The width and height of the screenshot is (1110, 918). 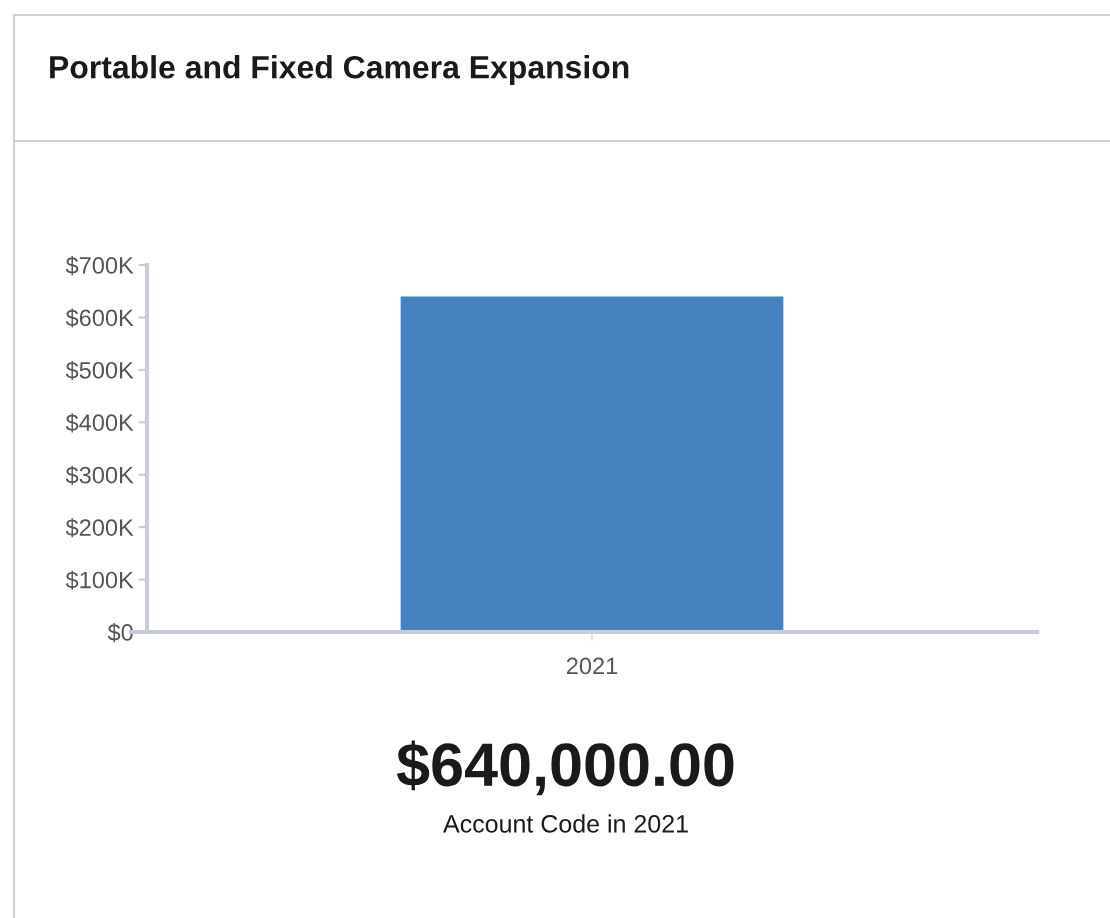 I want to click on x-tick-label: 2021, so click(x=592, y=666).